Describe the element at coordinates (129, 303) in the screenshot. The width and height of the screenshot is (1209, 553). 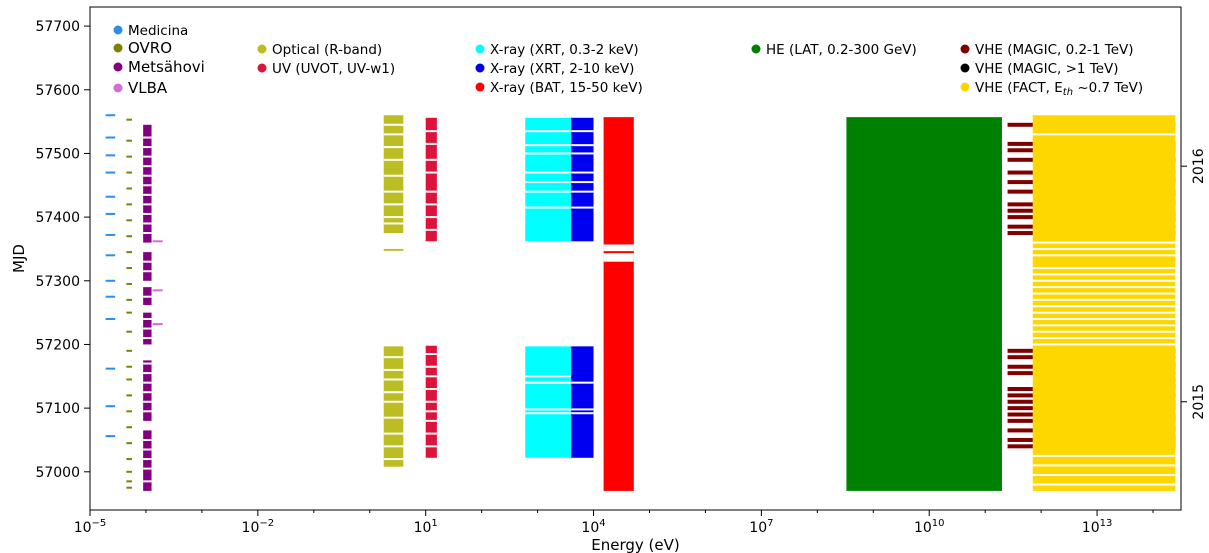
I see `band-ovro` at that location.